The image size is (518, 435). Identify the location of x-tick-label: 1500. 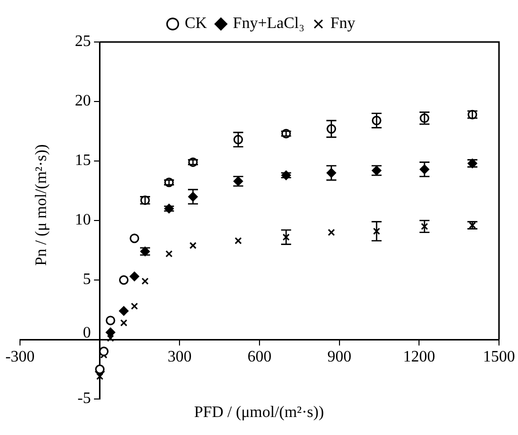
(499, 357).